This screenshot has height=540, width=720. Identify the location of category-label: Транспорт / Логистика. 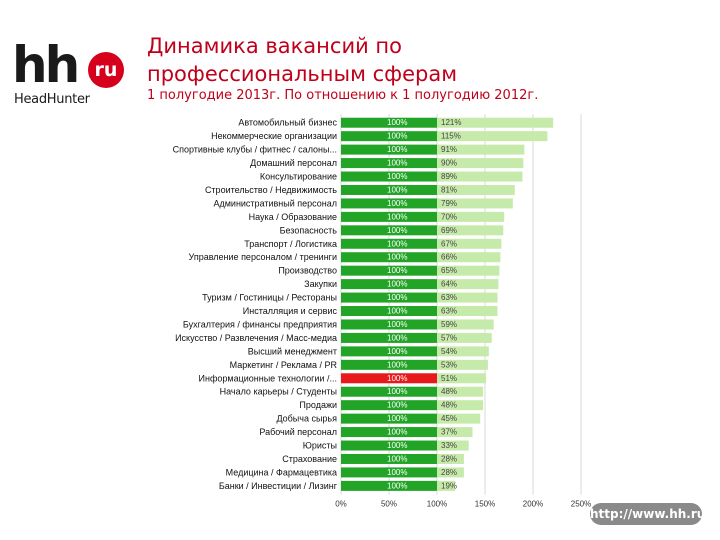
(290, 244).